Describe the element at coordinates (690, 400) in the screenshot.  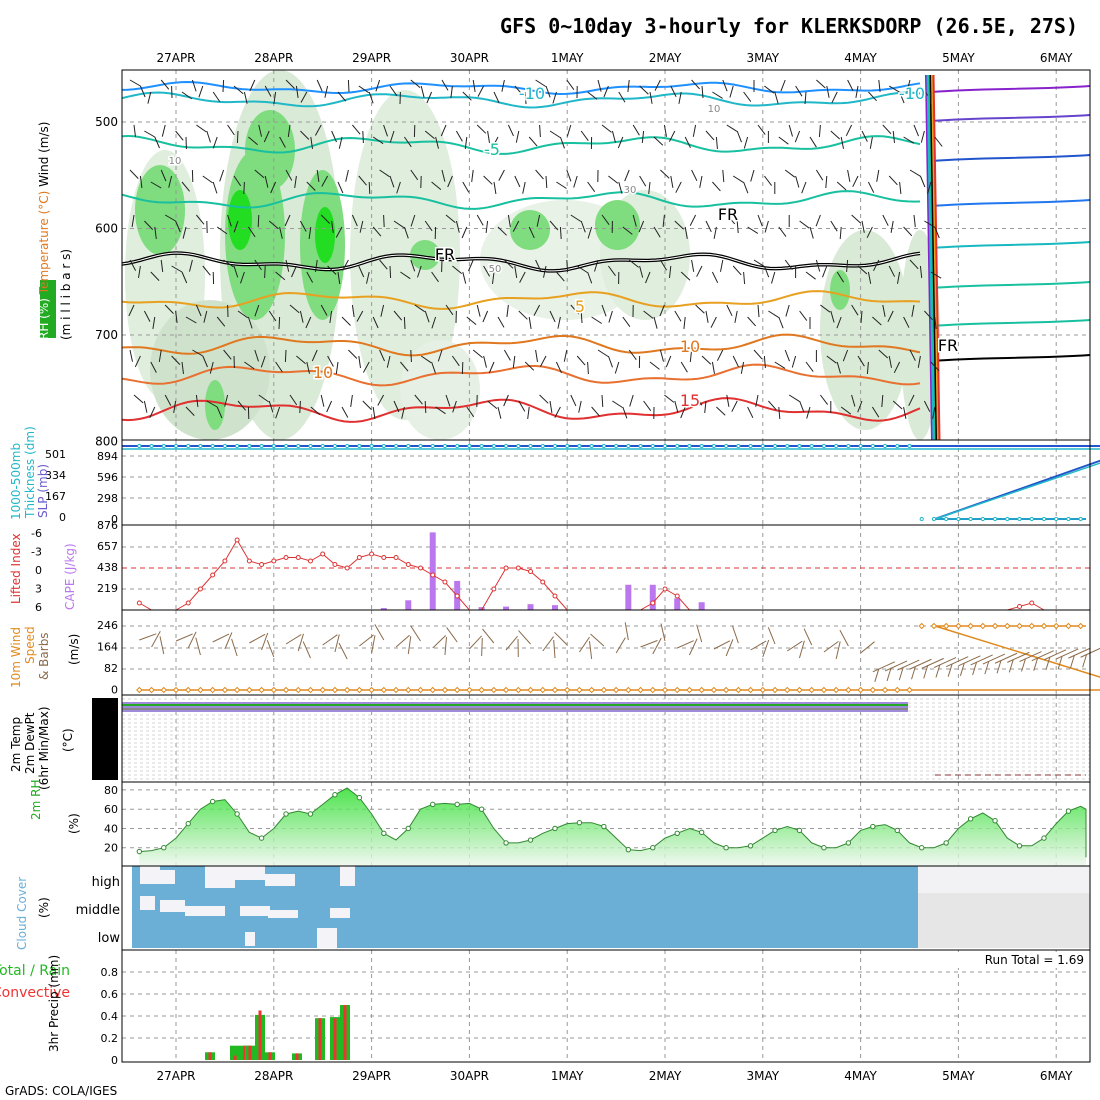
I see `contour-label-6: 15` at that location.